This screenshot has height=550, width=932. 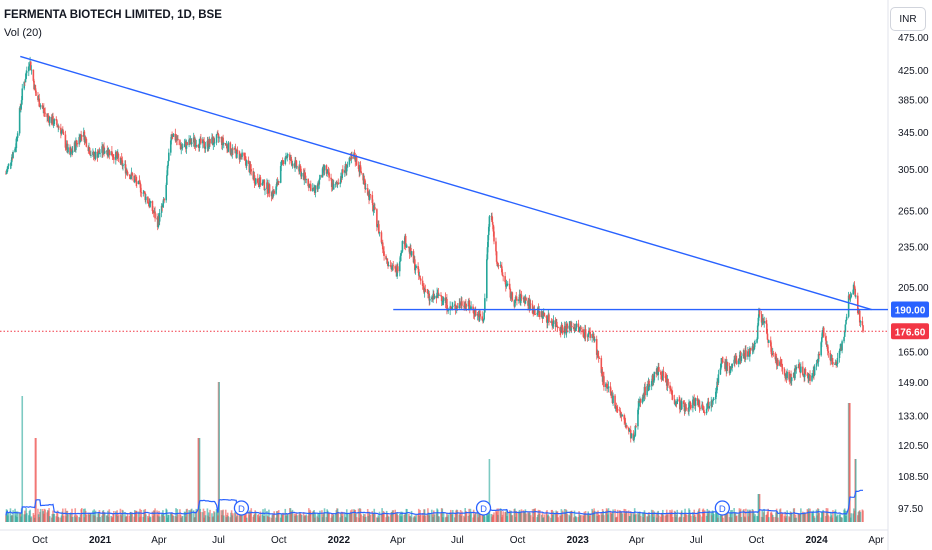 I want to click on volume-indicator-label: Vol (20), so click(x=23, y=33).